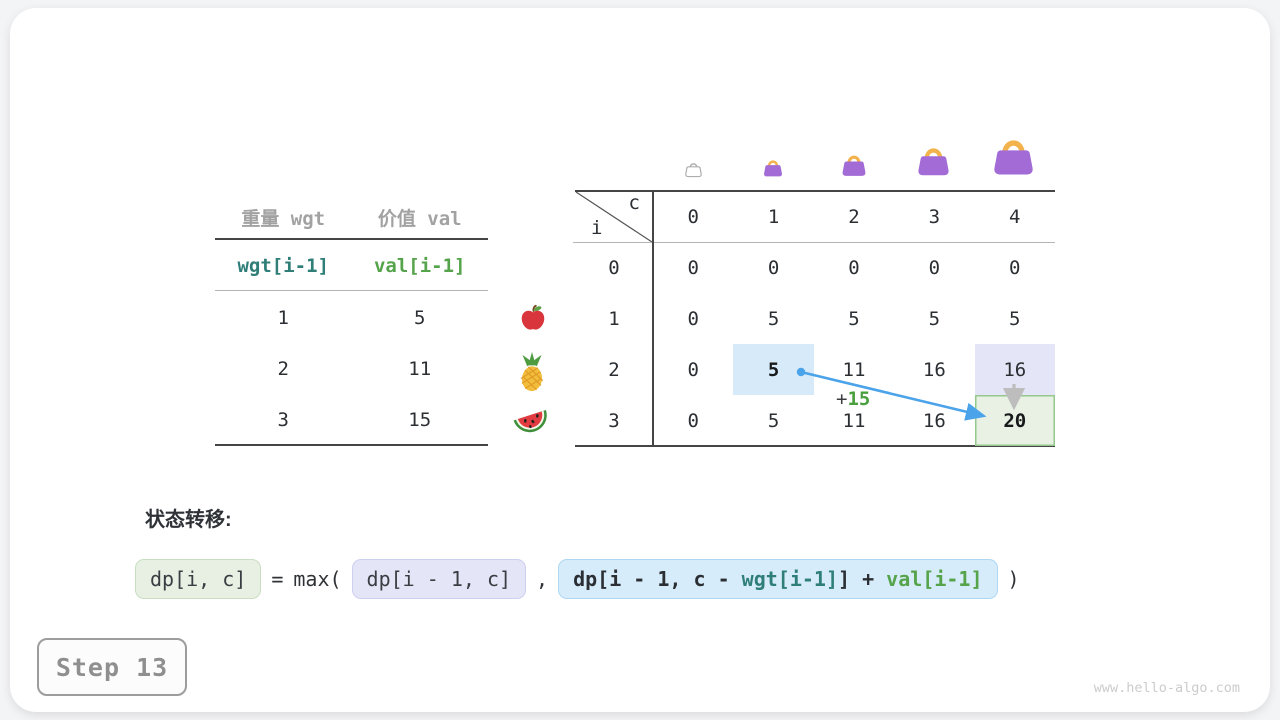 Image resolution: width=1280 pixels, height=720 pixels. I want to click on plus-sign: +, so click(842, 399).